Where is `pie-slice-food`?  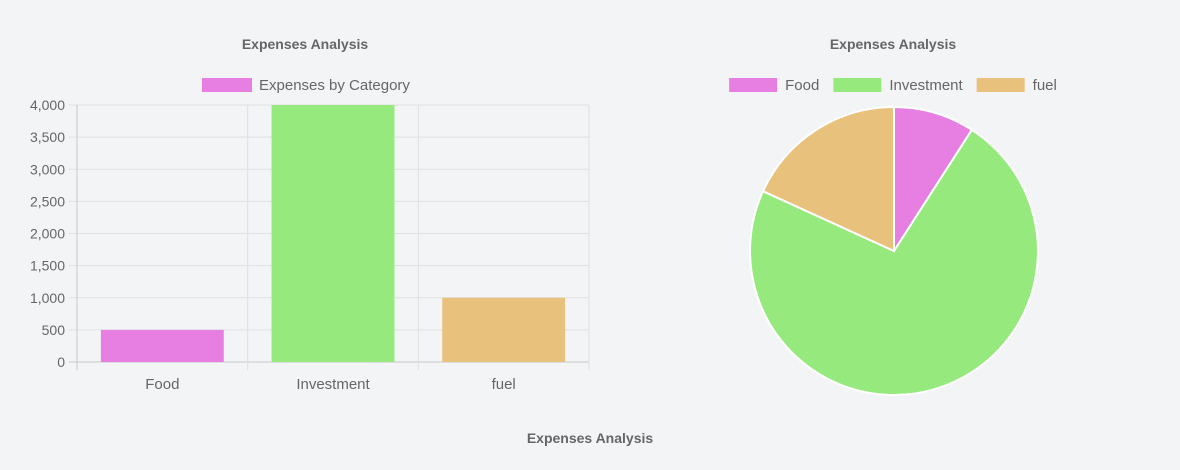
pie-slice-food is located at coordinates (933, 180).